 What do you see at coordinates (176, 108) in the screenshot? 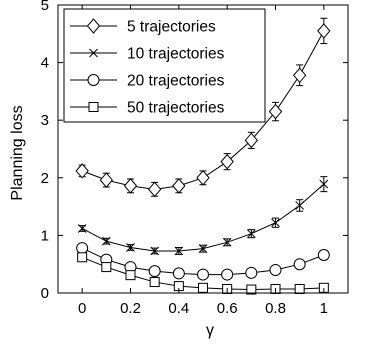
I see `legend-label: 50 trajectories` at bounding box center [176, 108].